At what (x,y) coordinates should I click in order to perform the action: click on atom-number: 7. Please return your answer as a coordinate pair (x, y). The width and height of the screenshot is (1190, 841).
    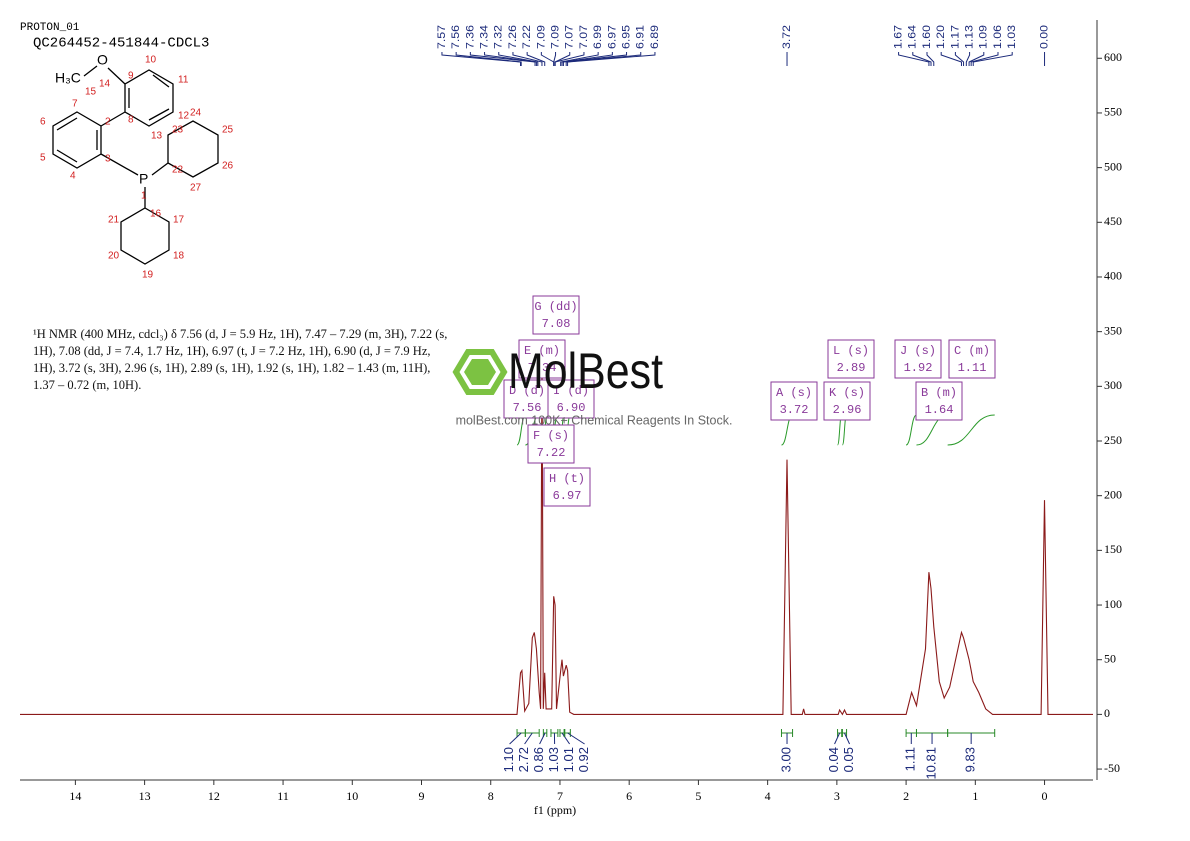
    Looking at the image, I should click on (75, 104).